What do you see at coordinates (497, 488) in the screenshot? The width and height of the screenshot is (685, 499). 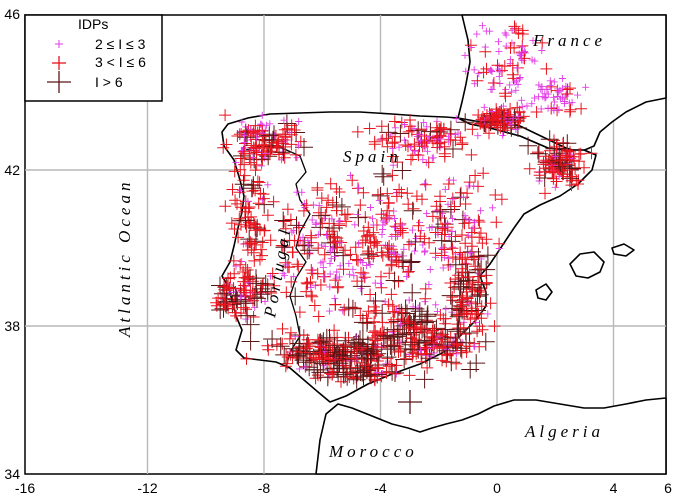 I see `x-tick-label: 0` at bounding box center [497, 488].